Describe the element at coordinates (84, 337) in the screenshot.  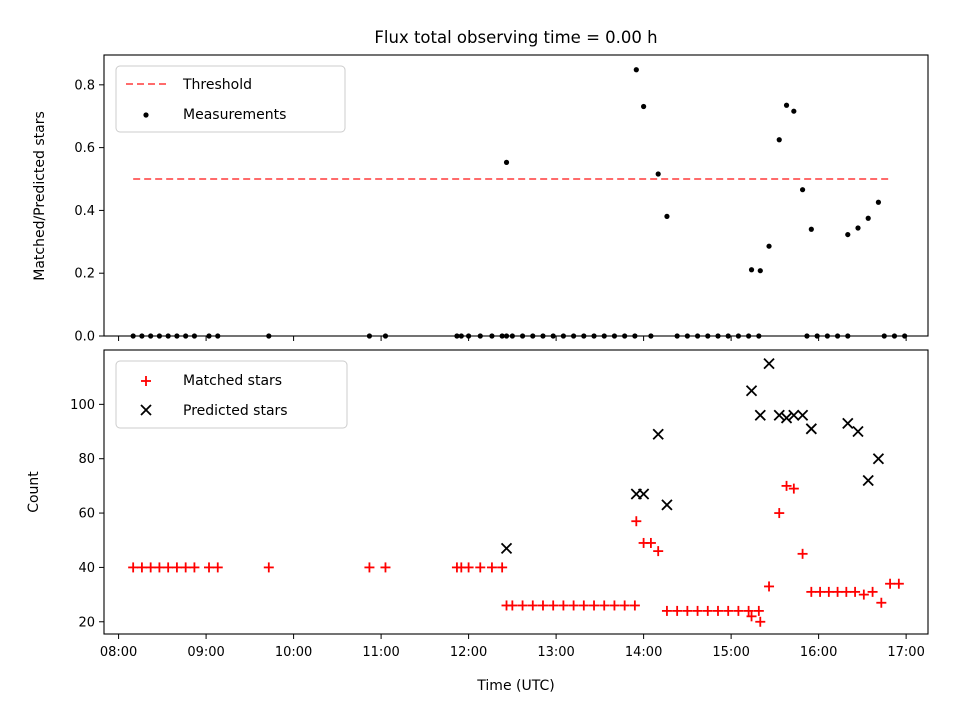
I see `top-y-tick-label: 0.0` at that location.